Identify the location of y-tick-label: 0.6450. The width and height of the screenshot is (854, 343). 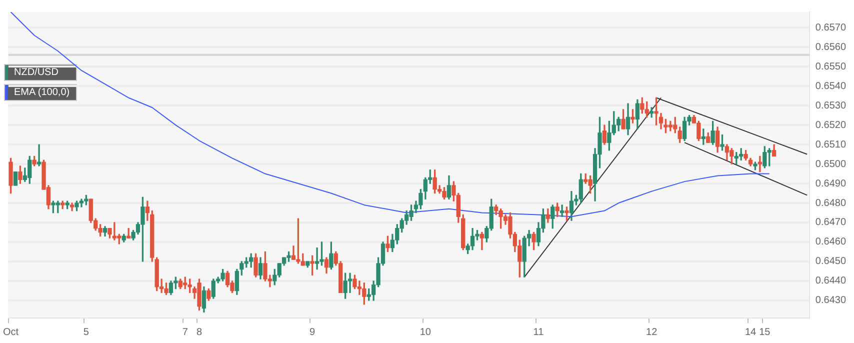
(830, 262).